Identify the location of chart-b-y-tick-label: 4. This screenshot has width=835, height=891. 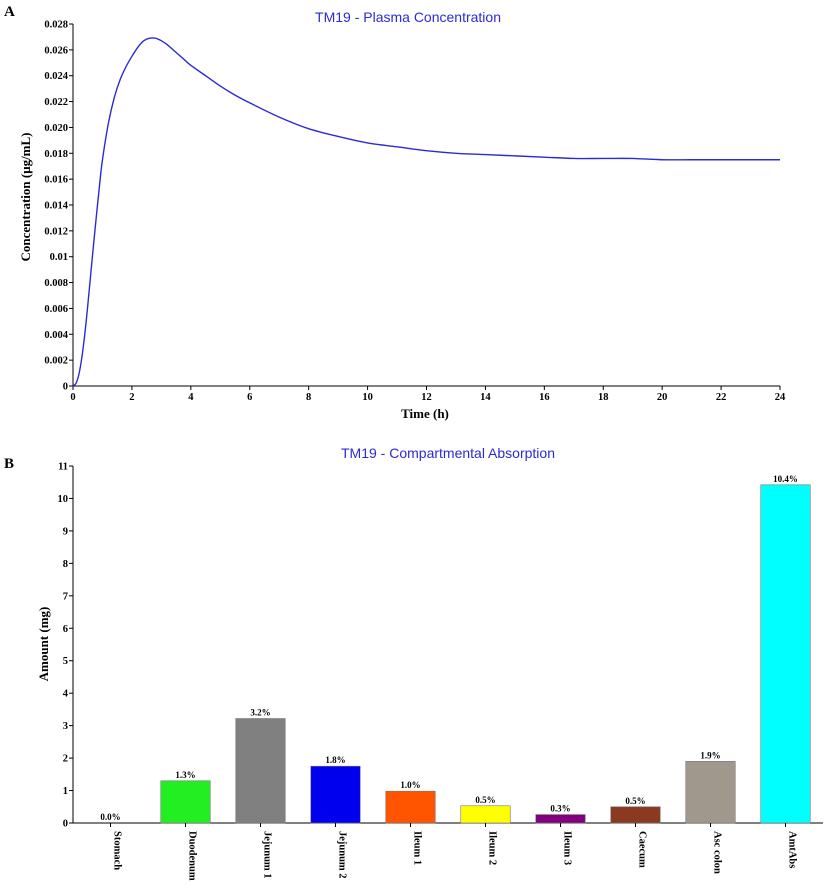
(66, 694).